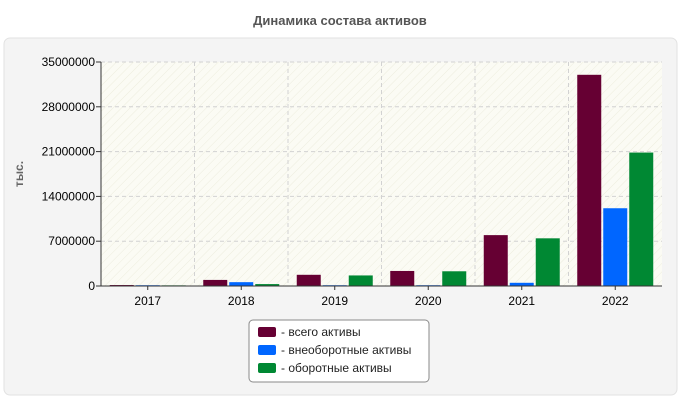 This screenshot has height=400, width=680. What do you see at coordinates (321, 332) in the screenshot?
I see `legend-label: - всего активы` at bounding box center [321, 332].